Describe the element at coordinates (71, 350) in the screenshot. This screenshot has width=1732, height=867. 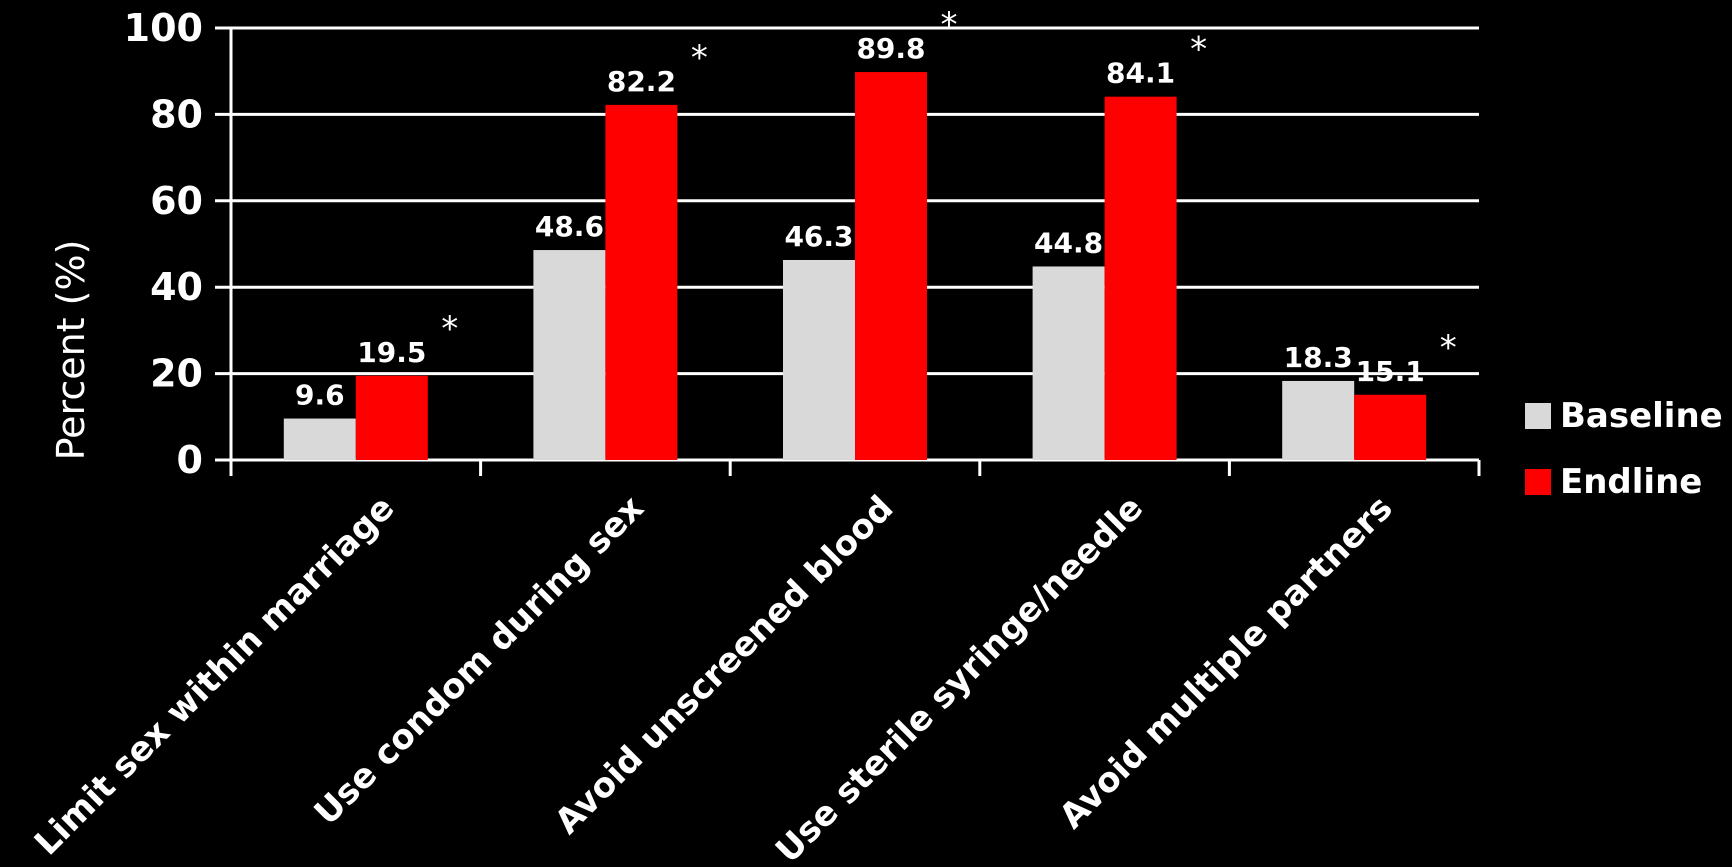
I see `y-axis-title: Percent (%)` at that location.